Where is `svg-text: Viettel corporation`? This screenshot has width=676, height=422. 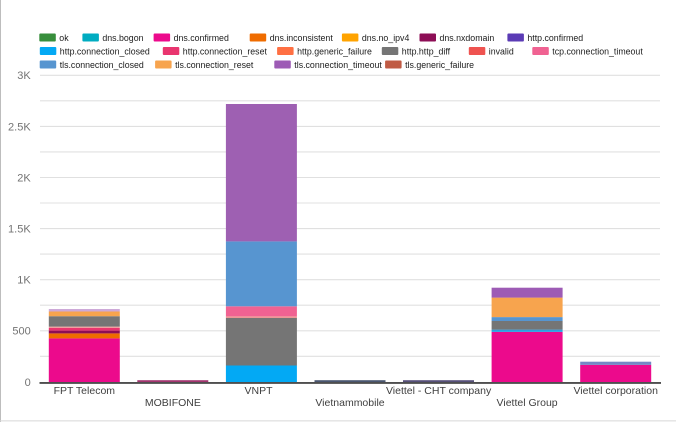 svg-text: Viettel corporation is located at coordinates (615, 391).